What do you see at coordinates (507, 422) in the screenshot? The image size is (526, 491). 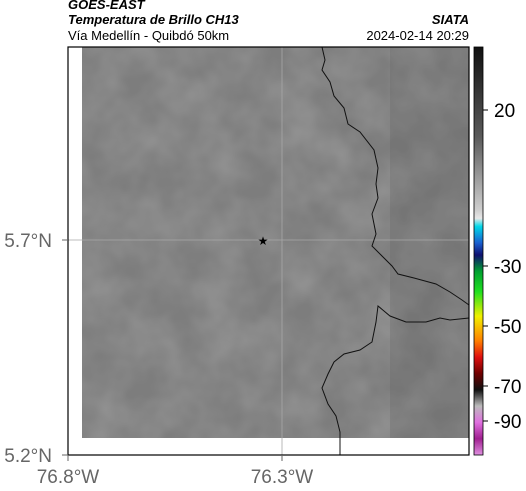 I see `colorbar-label: -90` at bounding box center [507, 422].